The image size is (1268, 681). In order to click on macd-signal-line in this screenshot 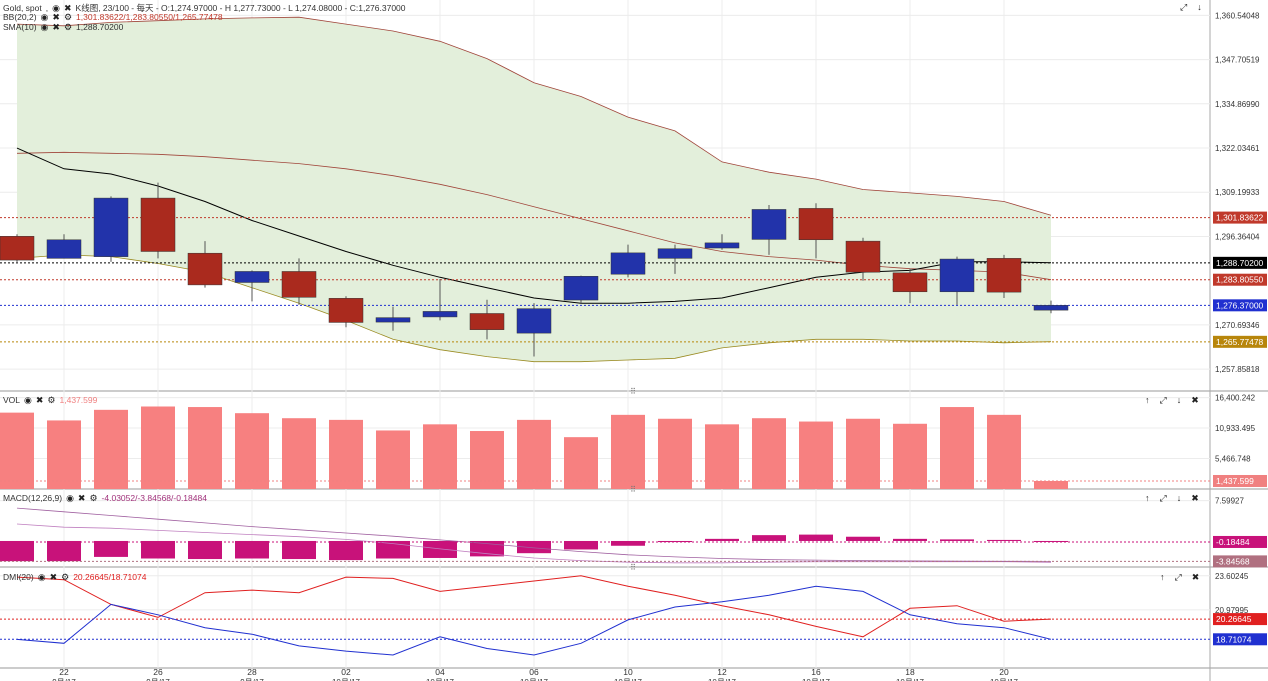, I will do `click(534, 534)`.